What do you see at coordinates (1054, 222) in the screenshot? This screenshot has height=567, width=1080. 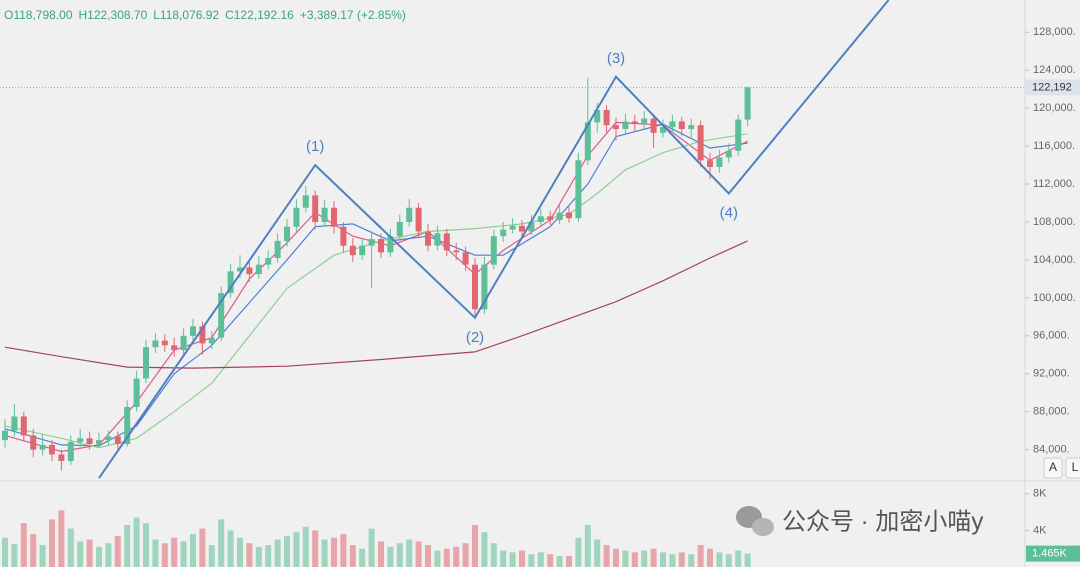 I see `y-tick-label: 108,000.` at bounding box center [1054, 222].